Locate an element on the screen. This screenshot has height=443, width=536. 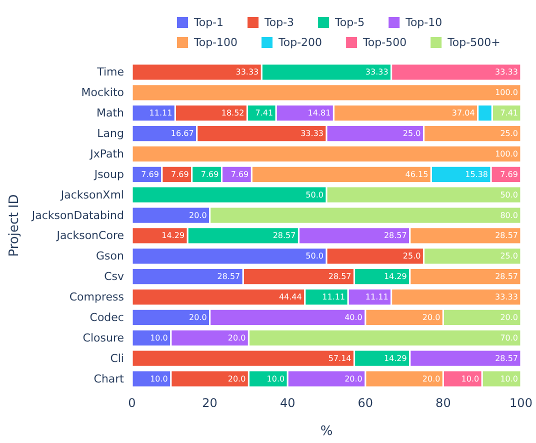
x-tick-label: 60 is located at coordinates (366, 403).